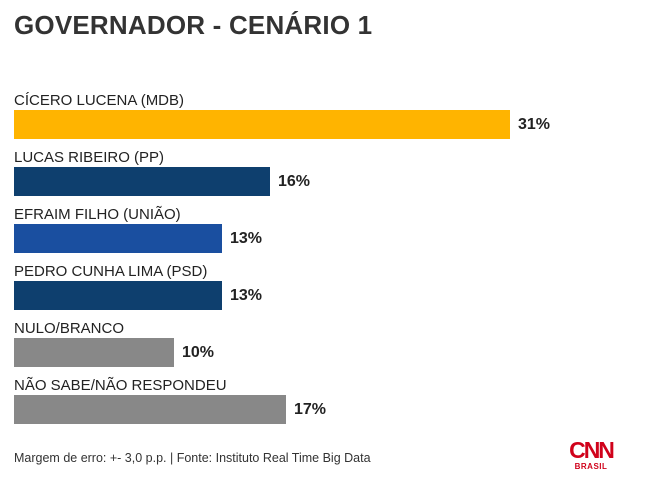 Image resolution: width=646 pixels, height=480 pixels. What do you see at coordinates (97, 214) in the screenshot?
I see `category-label: EFRAIM FILHO (UNIÃO)` at bounding box center [97, 214].